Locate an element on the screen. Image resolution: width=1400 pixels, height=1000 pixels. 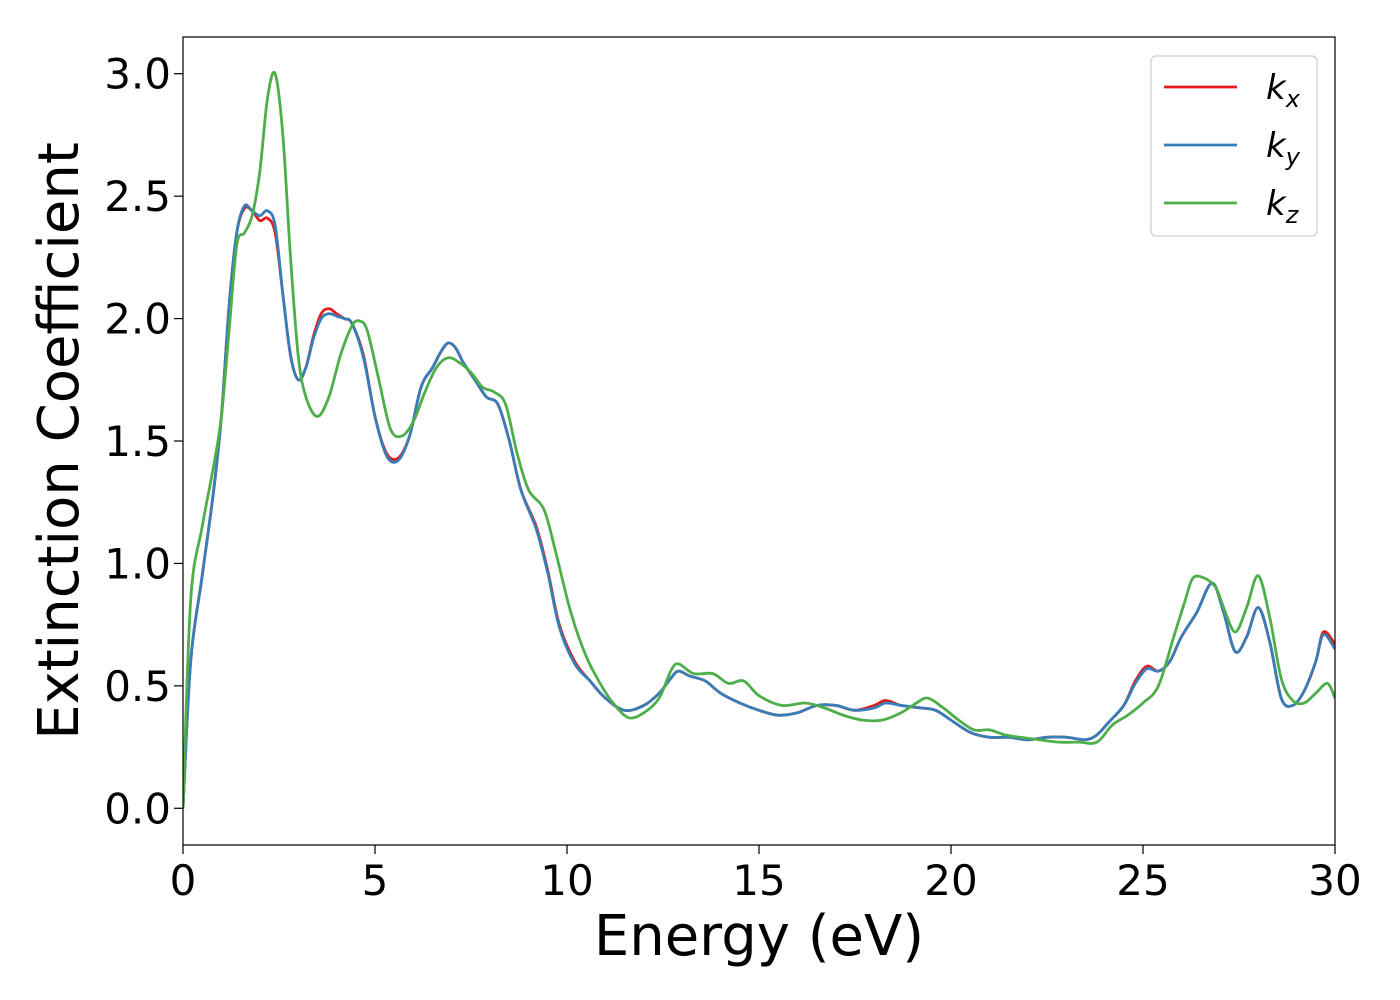
x-tick-label: 20 is located at coordinates (950, 880).